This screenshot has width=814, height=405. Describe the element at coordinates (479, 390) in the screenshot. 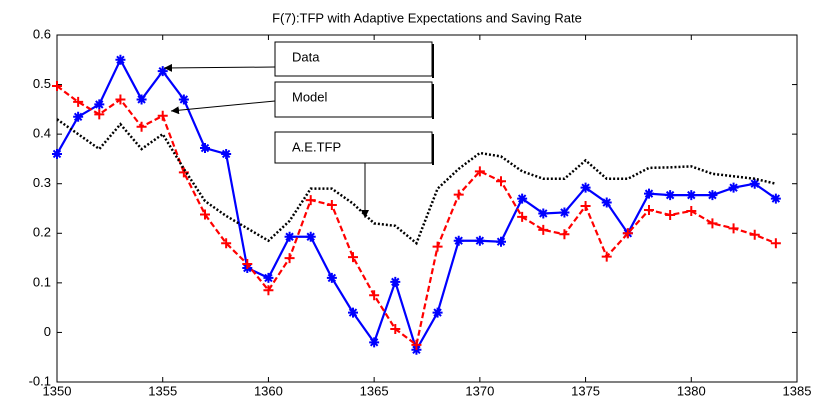

I see `x-tick-label: 1370` at that location.